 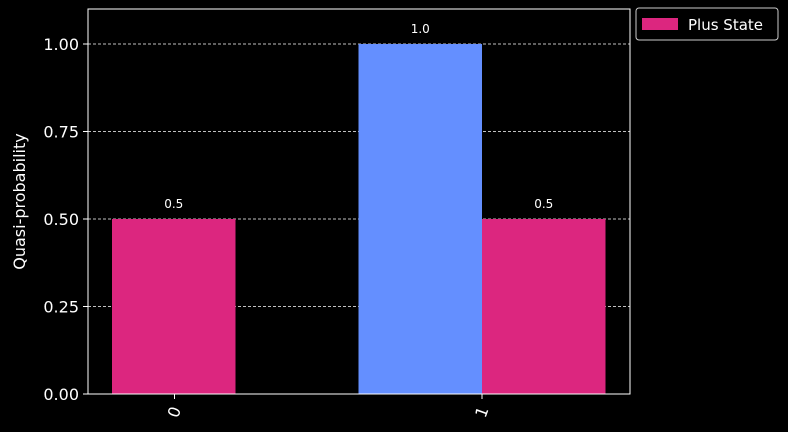 I want to click on y-tick-label: 0.25, so click(x=61, y=307).